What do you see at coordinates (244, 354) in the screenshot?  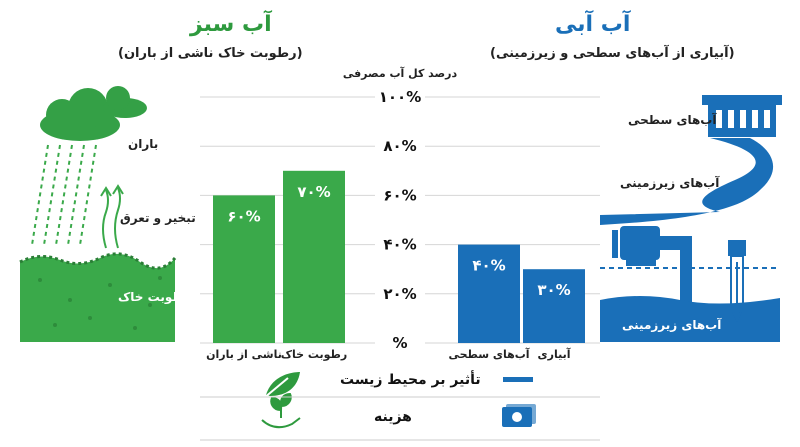 I see `x-category-label: ناشی از باران` at bounding box center [244, 354].